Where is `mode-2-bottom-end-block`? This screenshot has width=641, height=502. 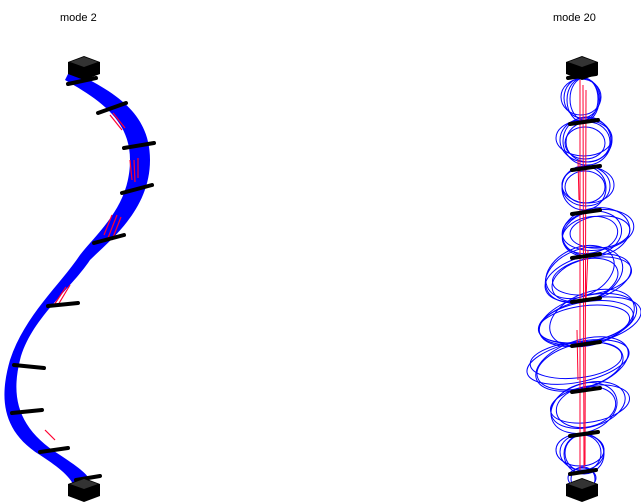 mode-2-bottom-end-block is located at coordinates (84, 490).